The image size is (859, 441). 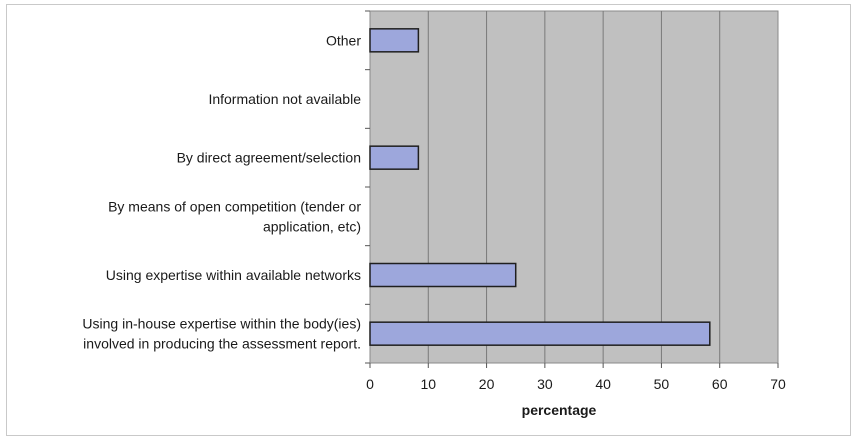 I want to click on category-label: Other, so click(x=343, y=40).